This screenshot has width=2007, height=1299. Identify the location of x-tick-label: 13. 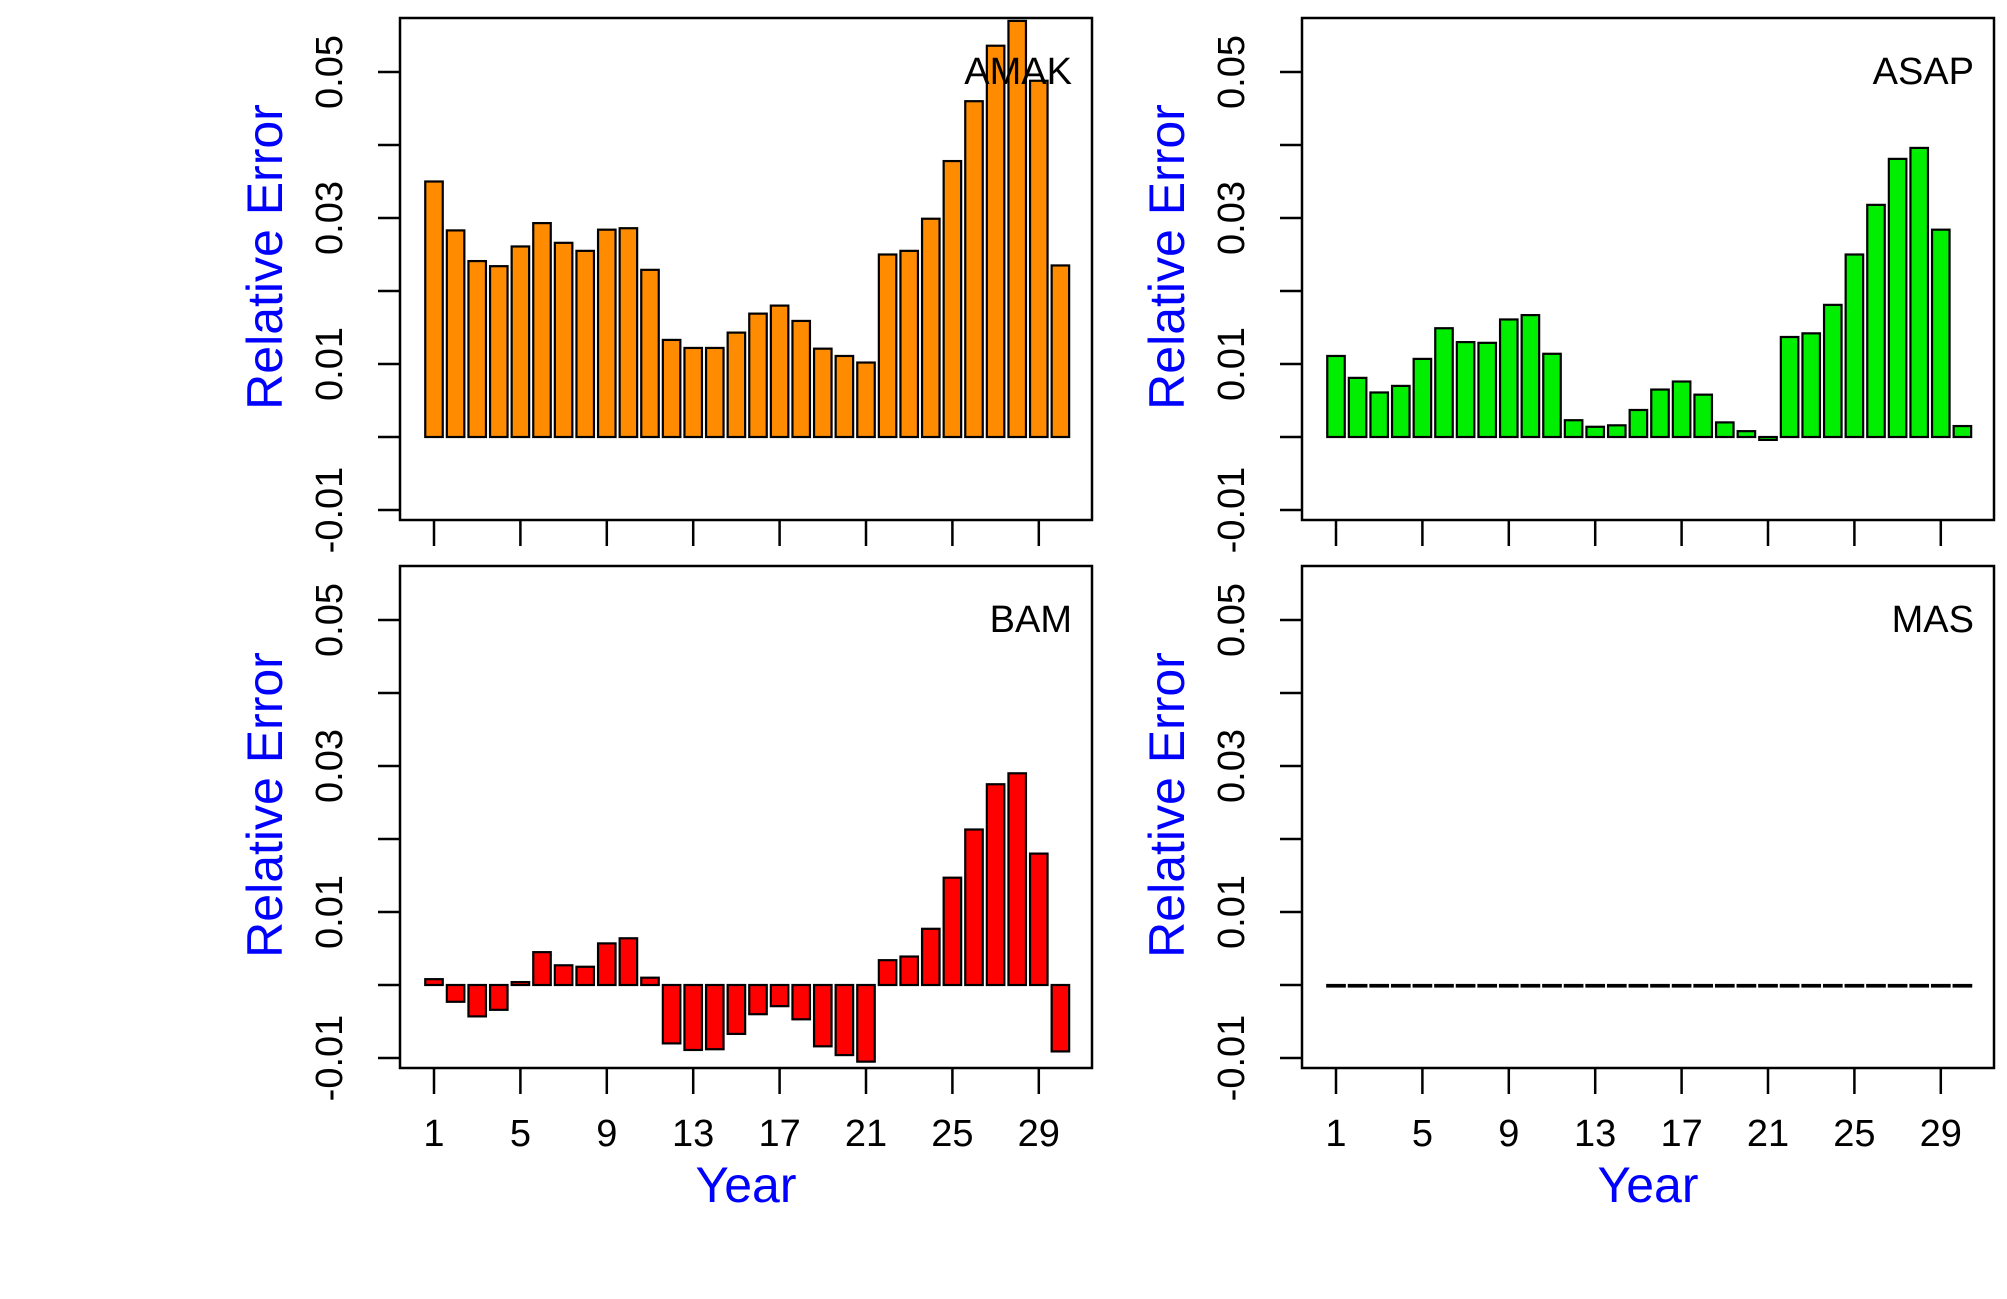
(1595, 1134).